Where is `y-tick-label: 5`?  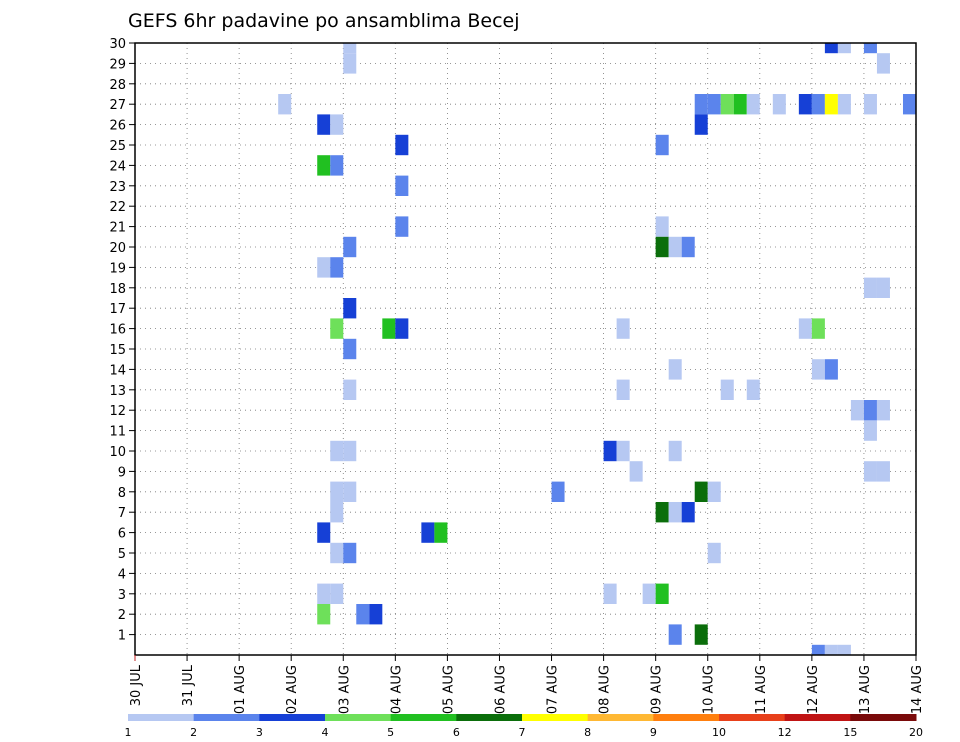 y-tick-label: 5 is located at coordinates (122, 554).